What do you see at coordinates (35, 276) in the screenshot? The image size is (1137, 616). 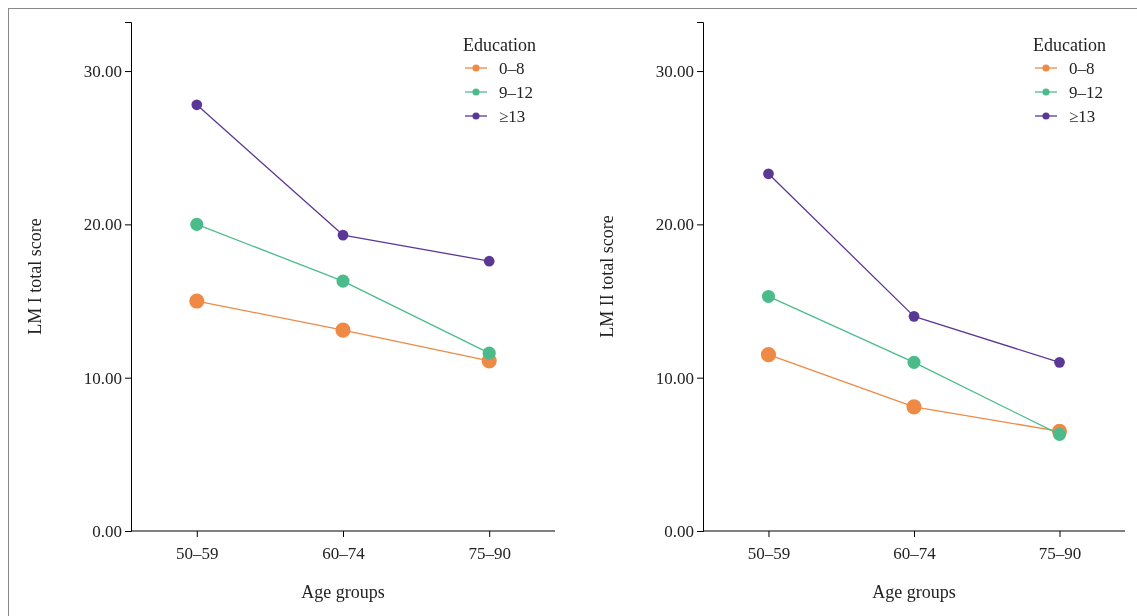 I see `y-axis-title: LM I total score` at bounding box center [35, 276].